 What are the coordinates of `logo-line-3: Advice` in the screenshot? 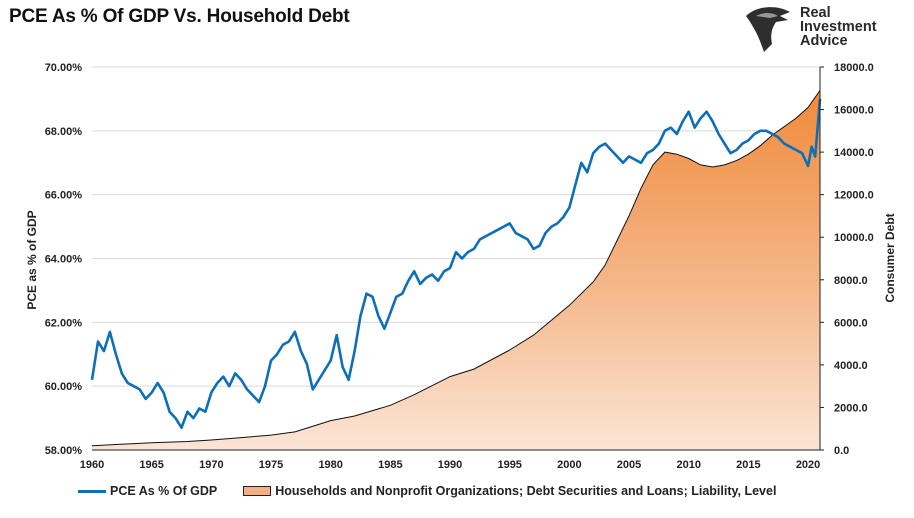 It's located at (824, 41).